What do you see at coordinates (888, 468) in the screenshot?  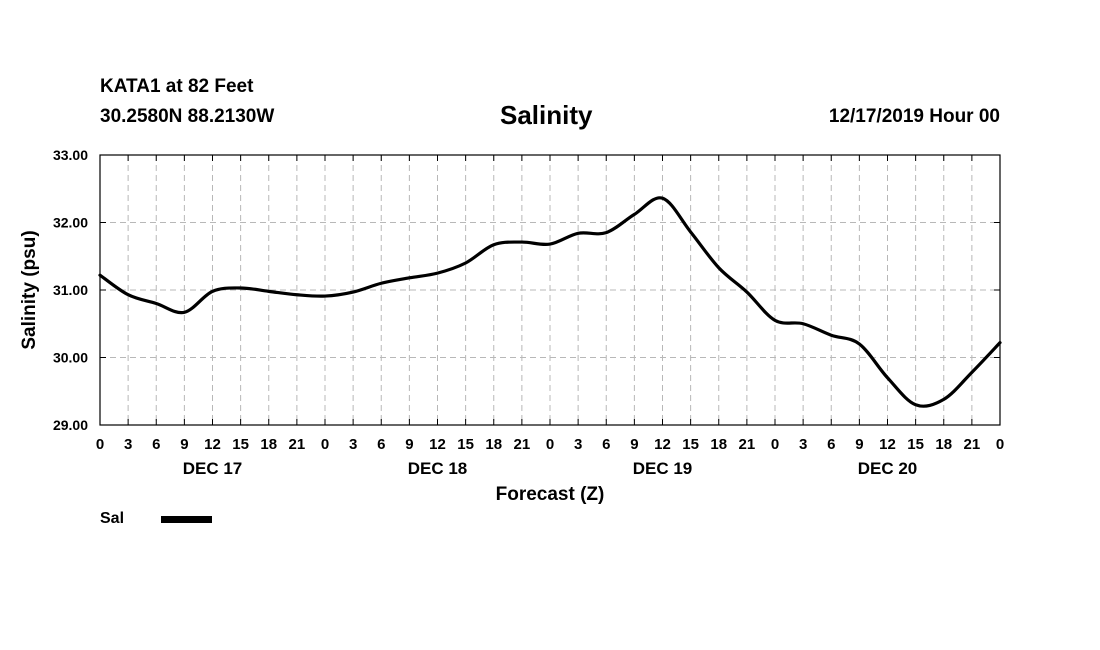 I see `day-label: DEC 20` at bounding box center [888, 468].